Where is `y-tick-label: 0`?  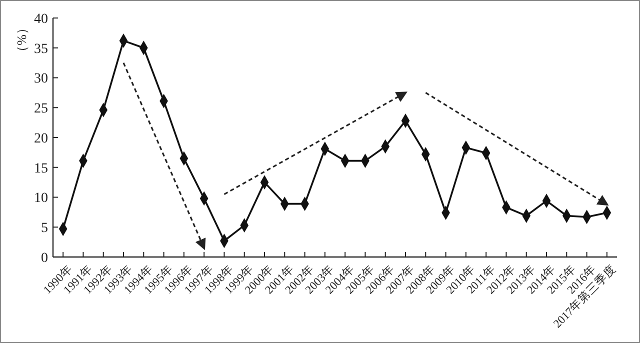
y-tick-label: 0 is located at coordinates (44, 258).